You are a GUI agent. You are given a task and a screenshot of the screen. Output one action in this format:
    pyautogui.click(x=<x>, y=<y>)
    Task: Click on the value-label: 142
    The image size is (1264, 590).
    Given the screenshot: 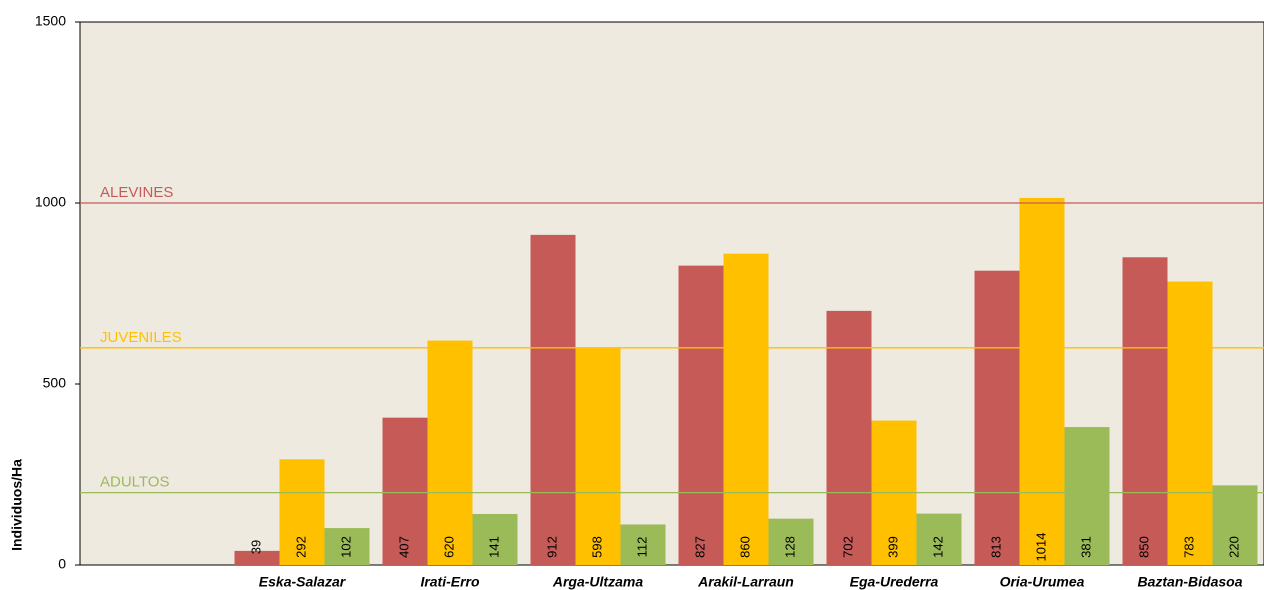 What is the action you would take?
    pyautogui.click(x=937, y=547)
    